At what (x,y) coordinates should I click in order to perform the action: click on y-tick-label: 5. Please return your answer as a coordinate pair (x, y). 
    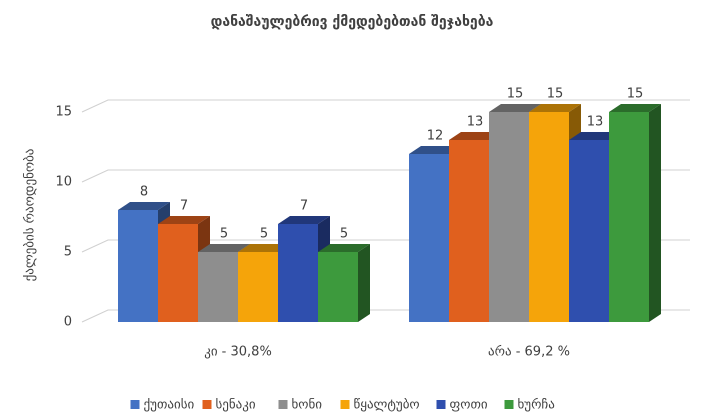
    Looking at the image, I should click on (68, 252).